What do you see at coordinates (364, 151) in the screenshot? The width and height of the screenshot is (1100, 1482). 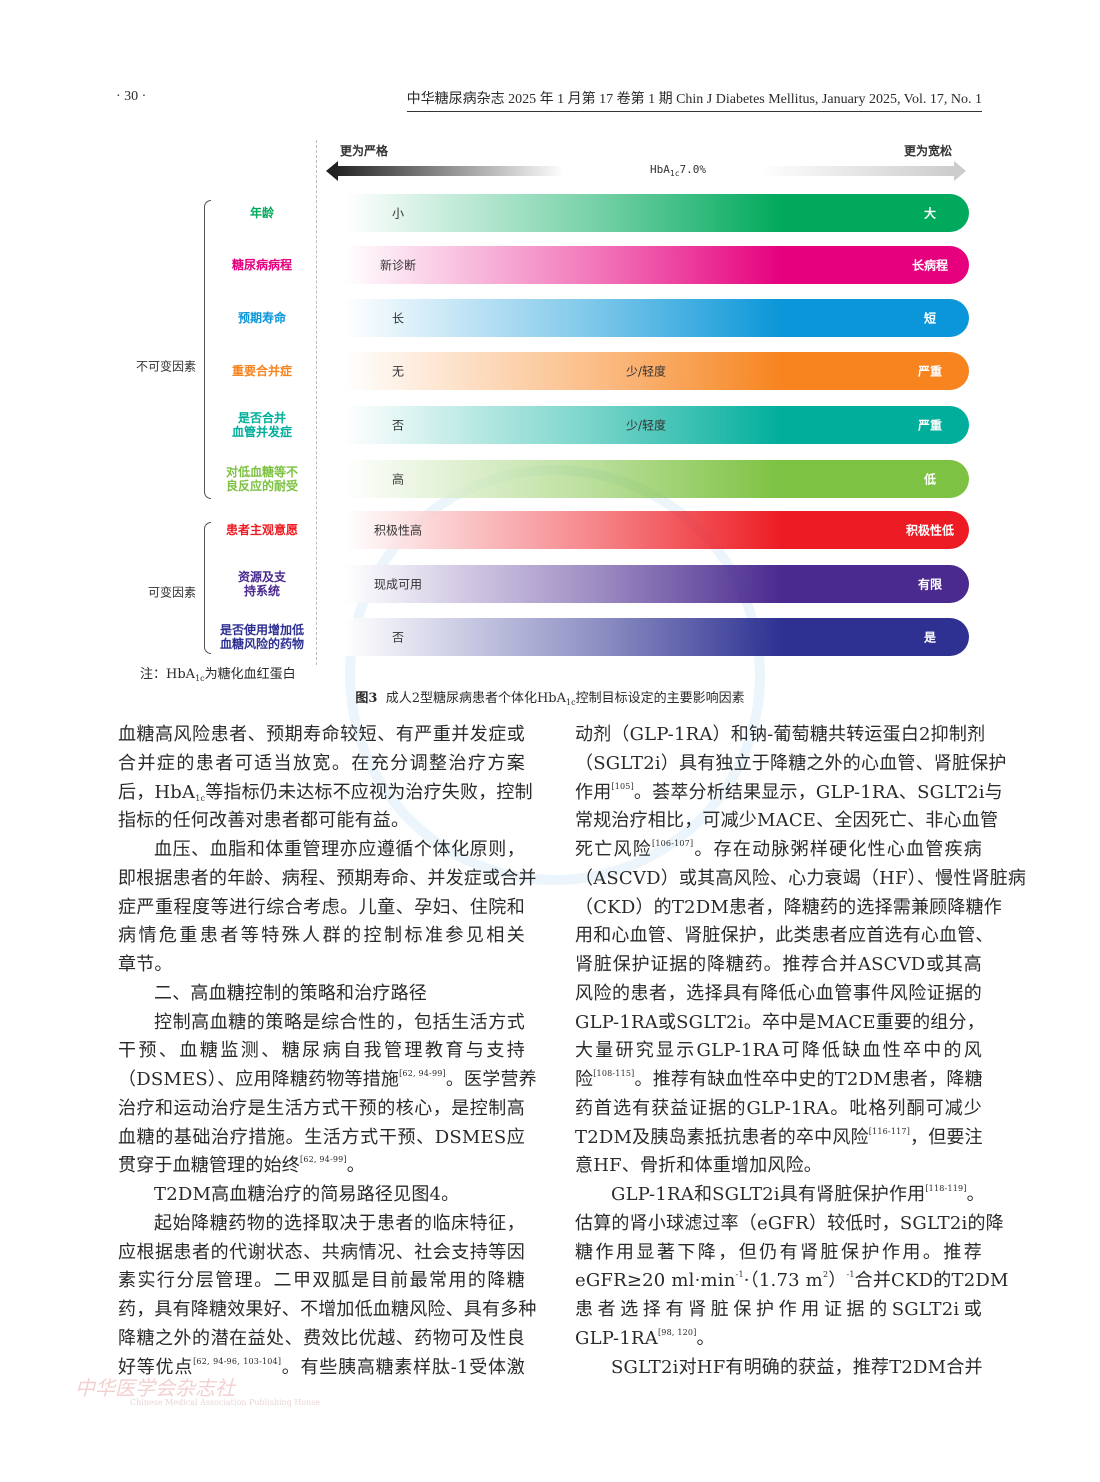 I see `stricter-label: 更为严格` at bounding box center [364, 151].